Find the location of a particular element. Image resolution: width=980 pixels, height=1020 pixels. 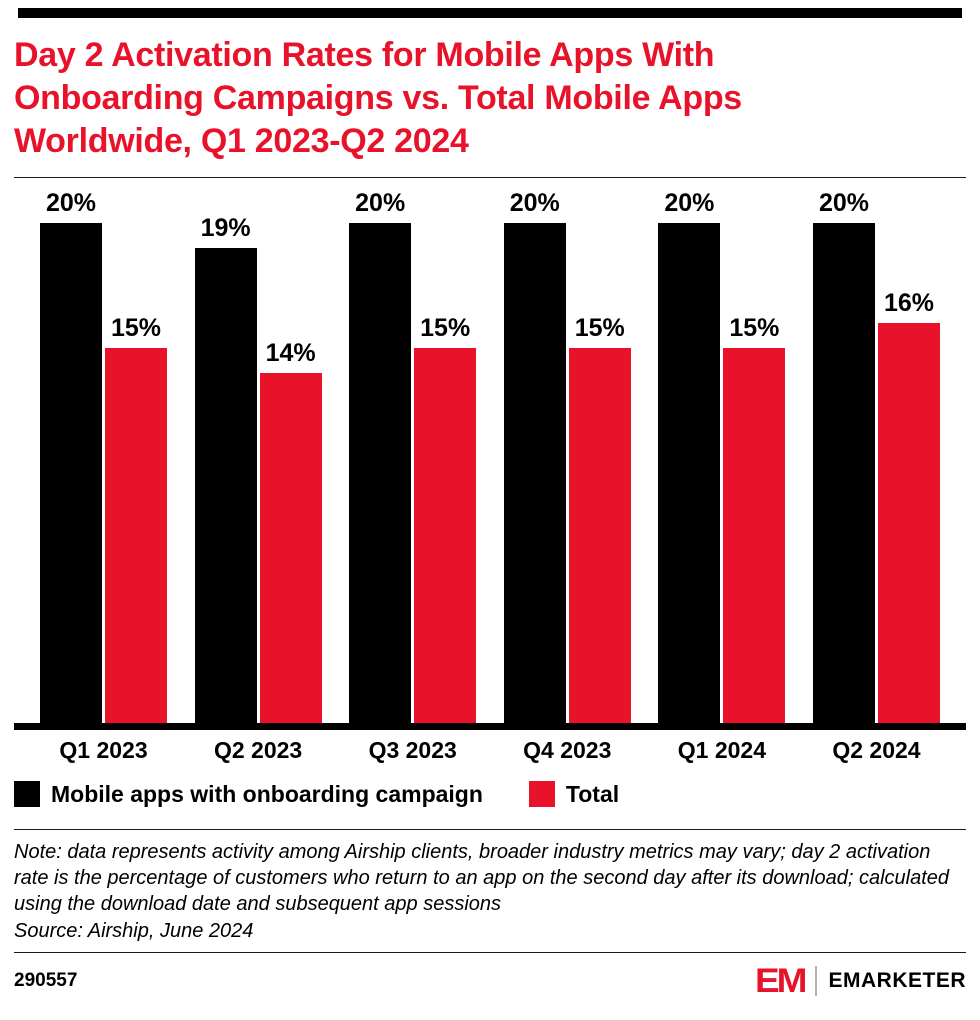

brand-divider is located at coordinates (816, 980).